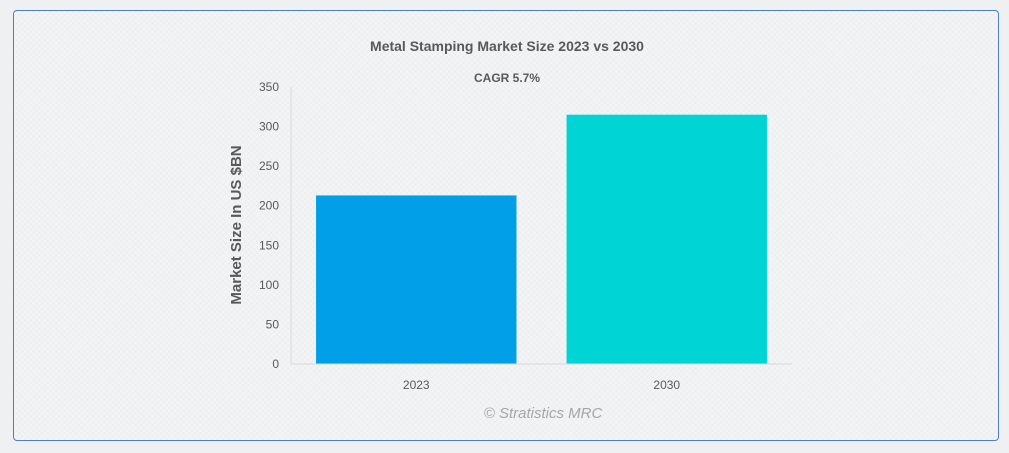 The width and height of the screenshot is (1009, 453). What do you see at coordinates (269, 206) in the screenshot?
I see `y-tick-label: 200` at bounding box center [269, 206].